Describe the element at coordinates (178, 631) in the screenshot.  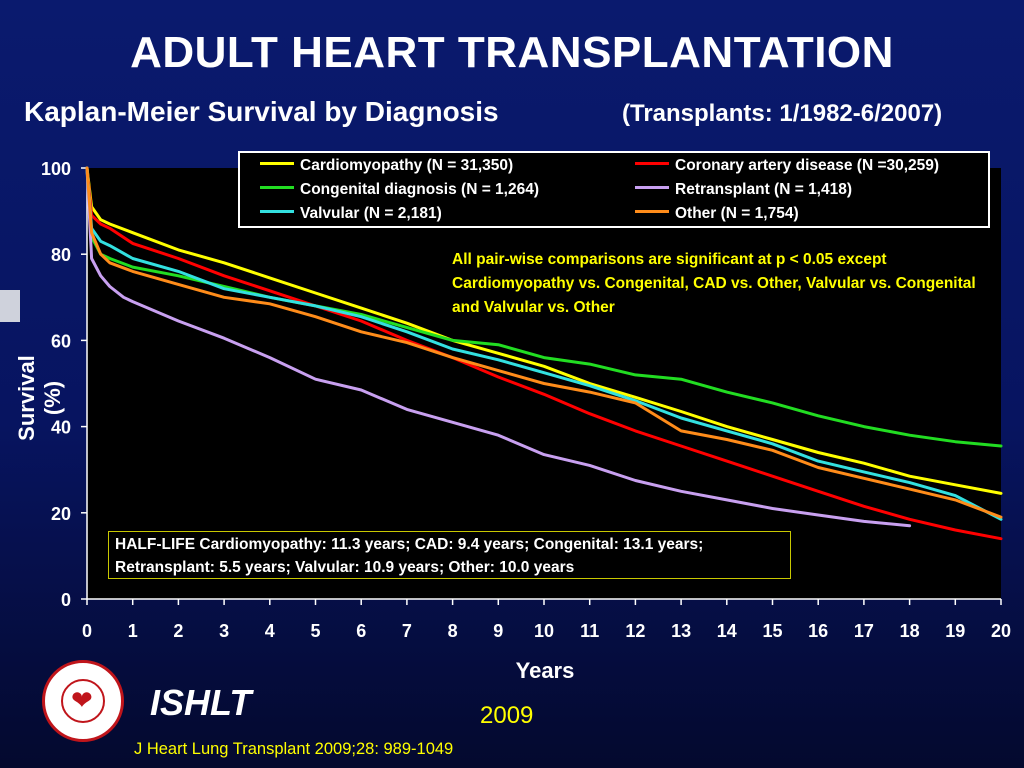
I see `x-tick-label: 2` at that location.